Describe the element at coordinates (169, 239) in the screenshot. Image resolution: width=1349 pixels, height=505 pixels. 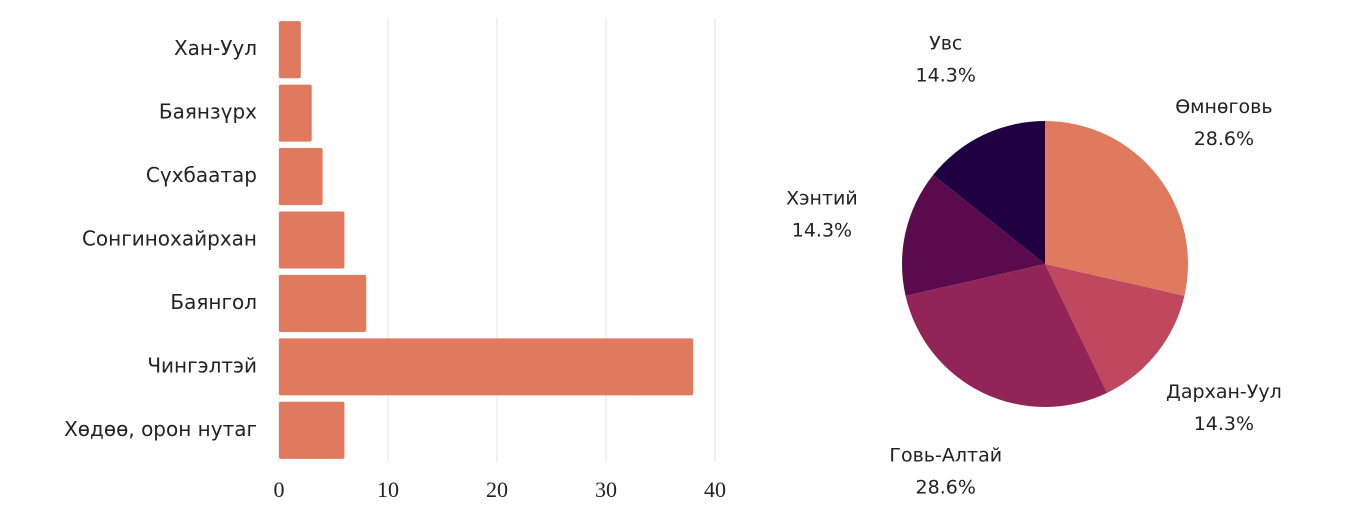
I see `y-tick-label: Сонгинохайрхан` at that location.